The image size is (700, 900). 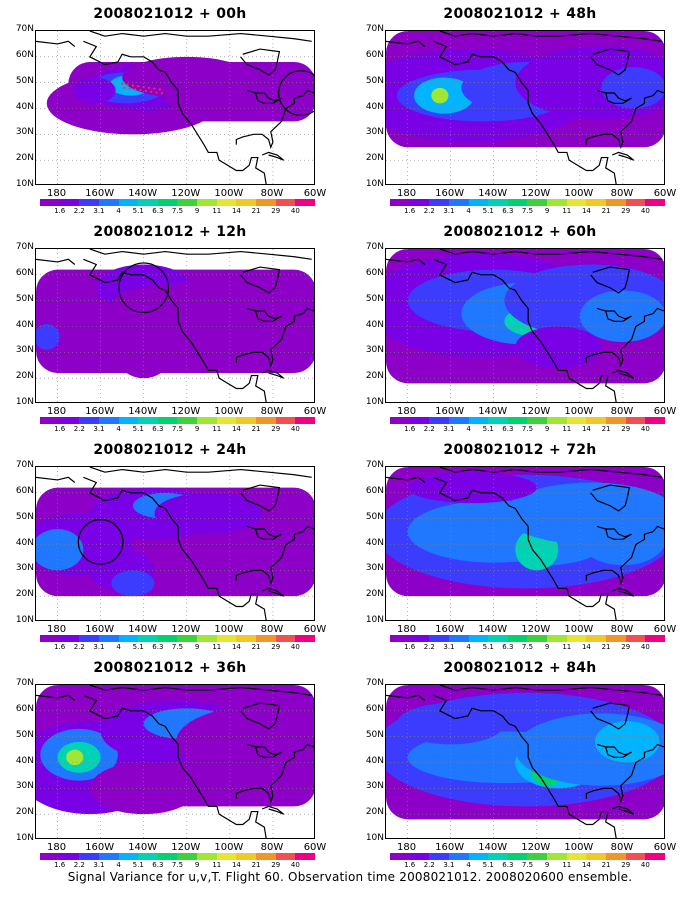 I want to click on colorbar-label: 5.1, so click(x=488, y=865).